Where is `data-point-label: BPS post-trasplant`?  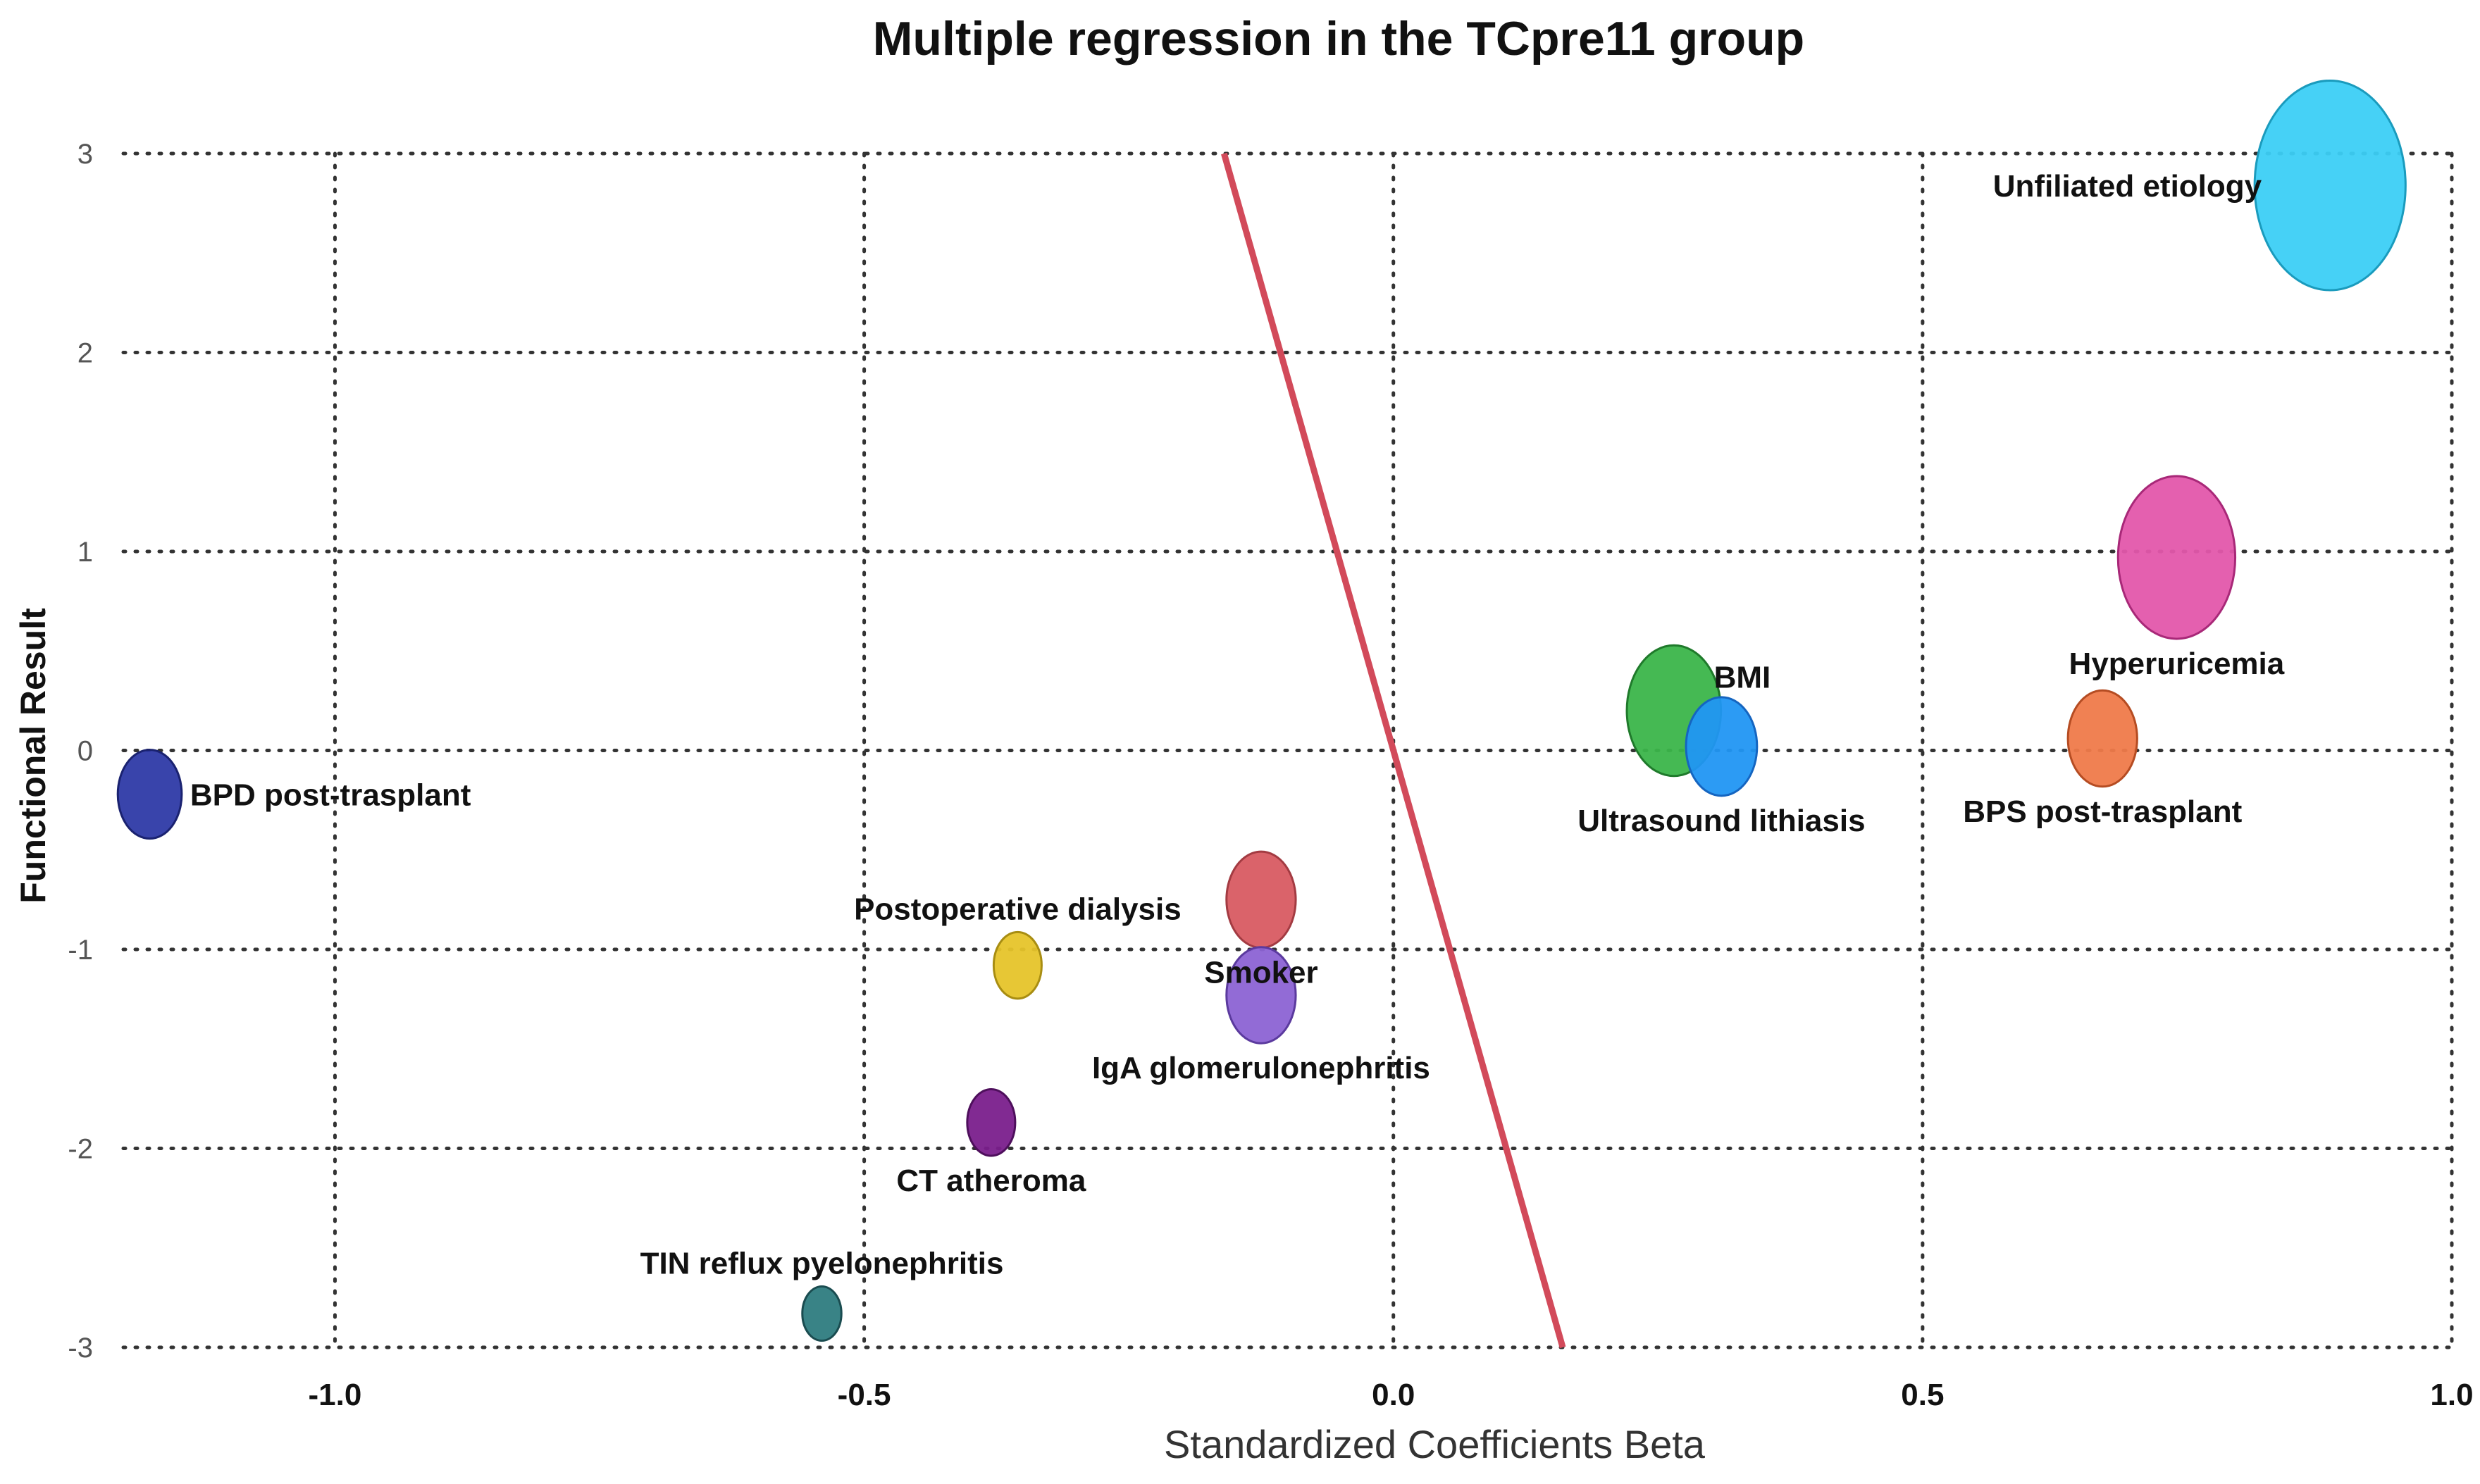 data-point-label: BPS post-trasplant is located at coordinates (2103, 811).